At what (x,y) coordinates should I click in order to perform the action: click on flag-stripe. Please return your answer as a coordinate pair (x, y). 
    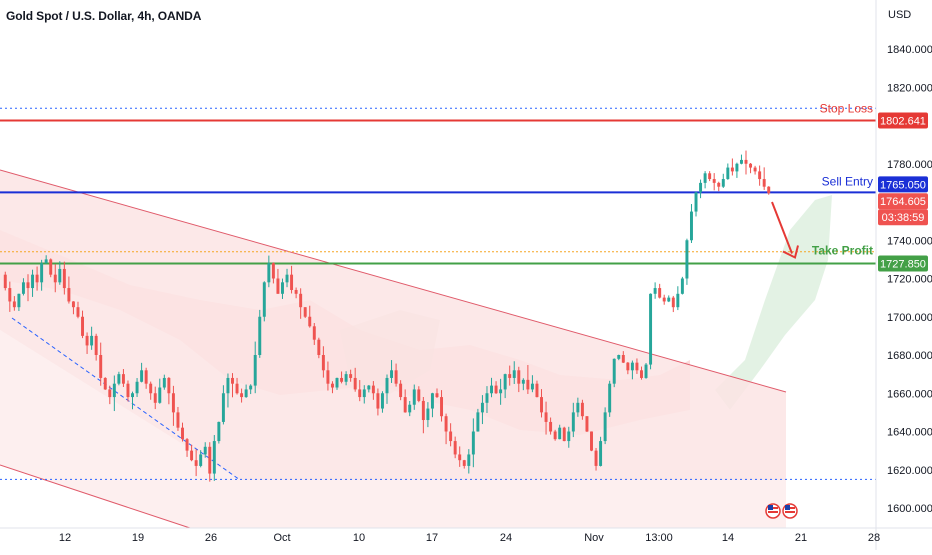
    Looking at the image, I should click on (773, 512).